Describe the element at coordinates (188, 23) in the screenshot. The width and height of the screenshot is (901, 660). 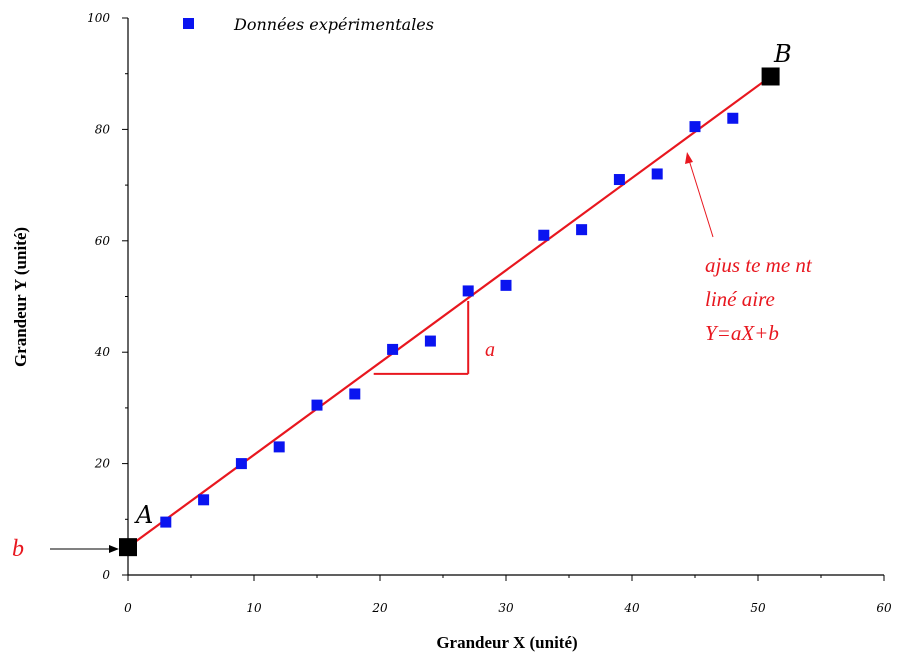
I see `legend-marker` at that location.